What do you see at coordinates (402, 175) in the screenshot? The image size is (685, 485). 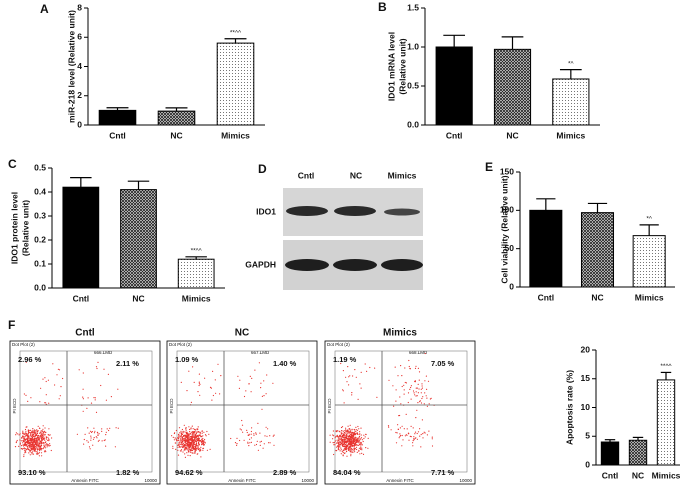 I see `lane-label: Mimics` at bounding box center [402, 175].